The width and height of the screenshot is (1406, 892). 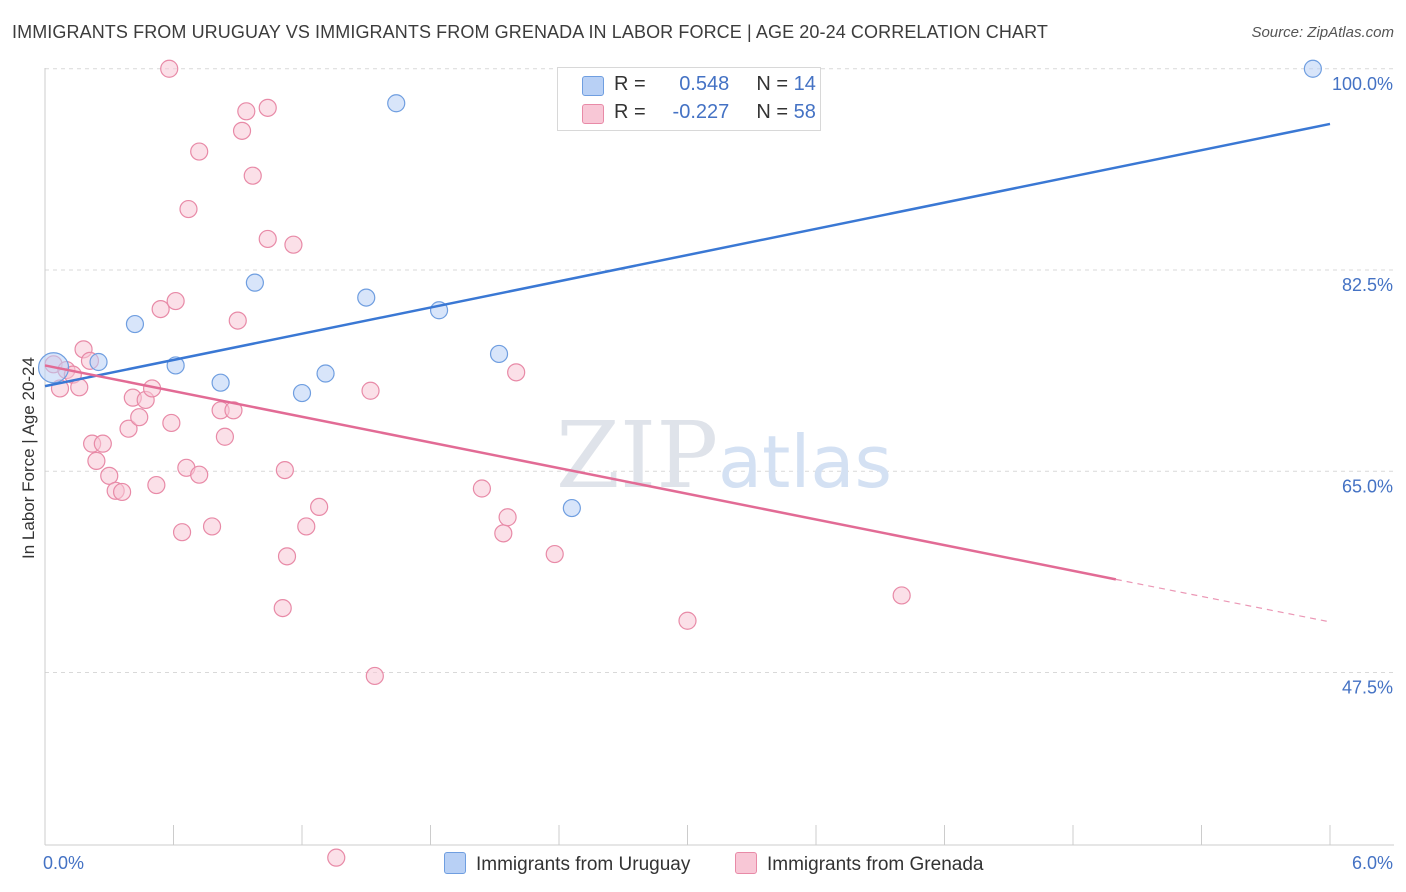 I want to click on legend-swatch-uruguay, so click(x=593, y=86).